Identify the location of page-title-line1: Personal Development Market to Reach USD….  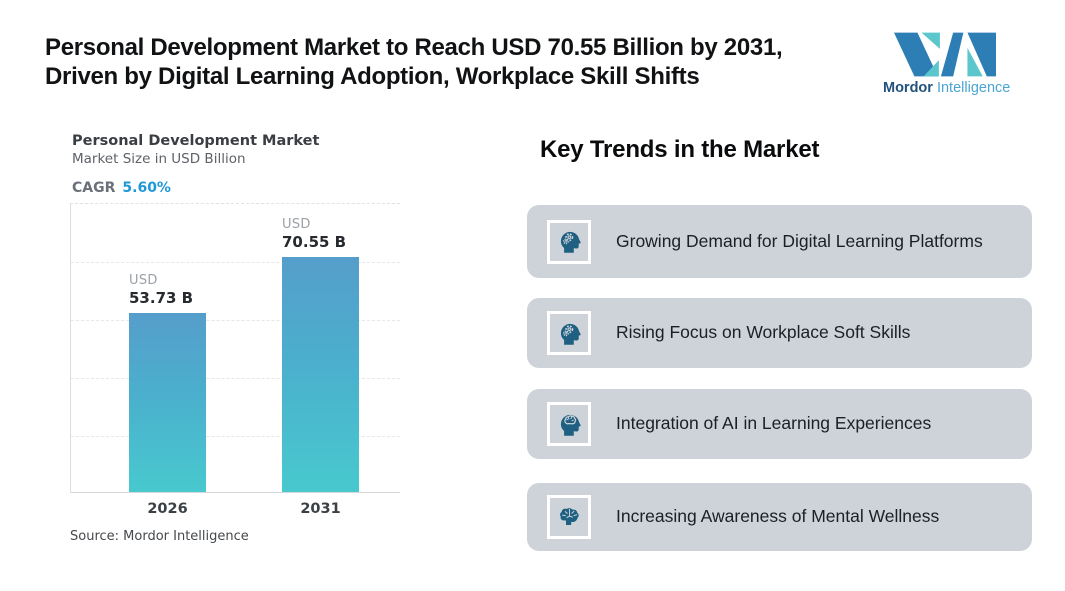
(414, 47).